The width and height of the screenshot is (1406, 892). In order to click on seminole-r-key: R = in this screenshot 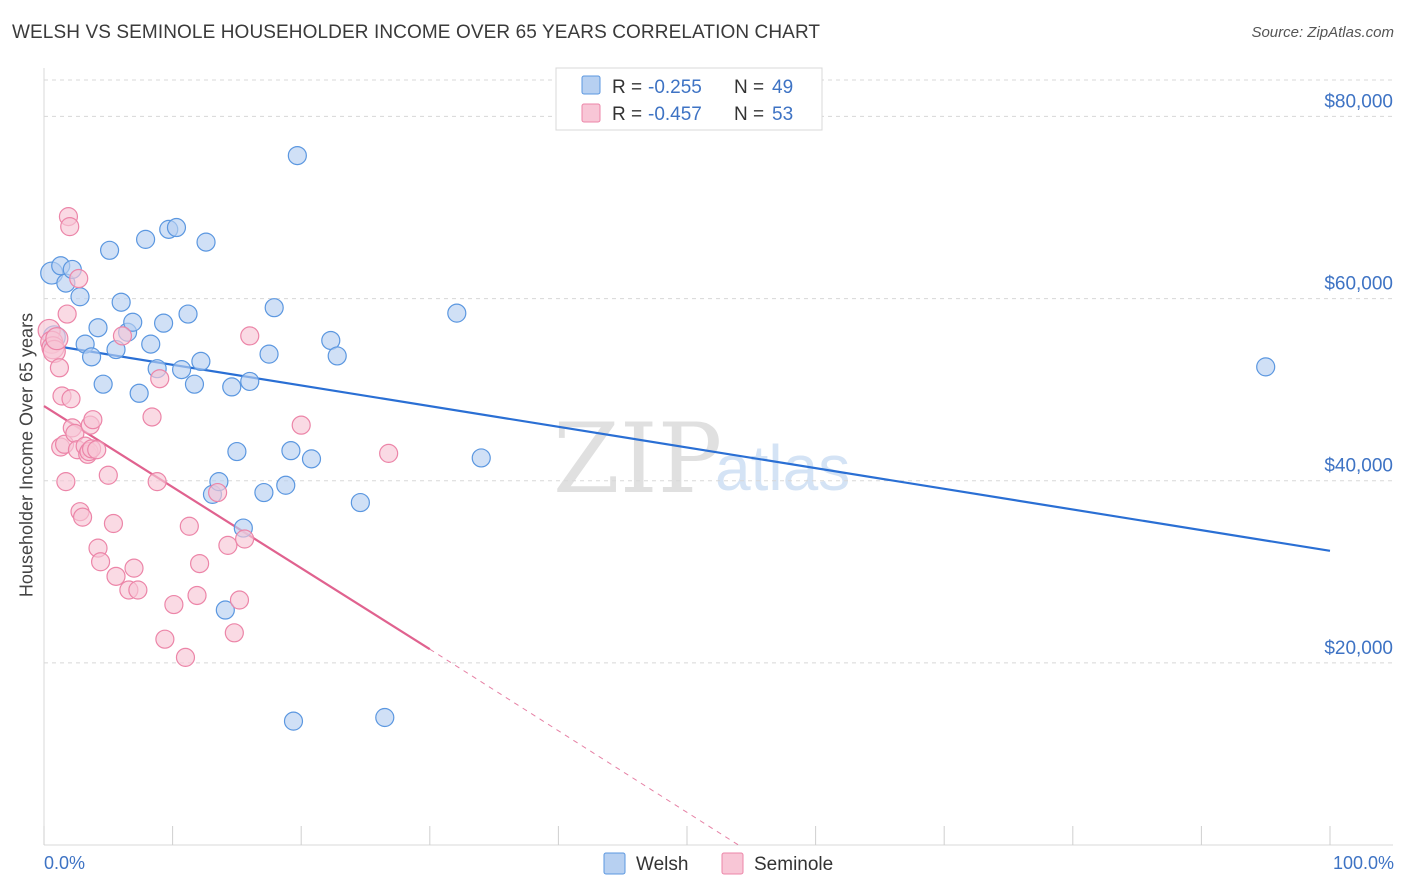, I will do `click(627, 114)`.